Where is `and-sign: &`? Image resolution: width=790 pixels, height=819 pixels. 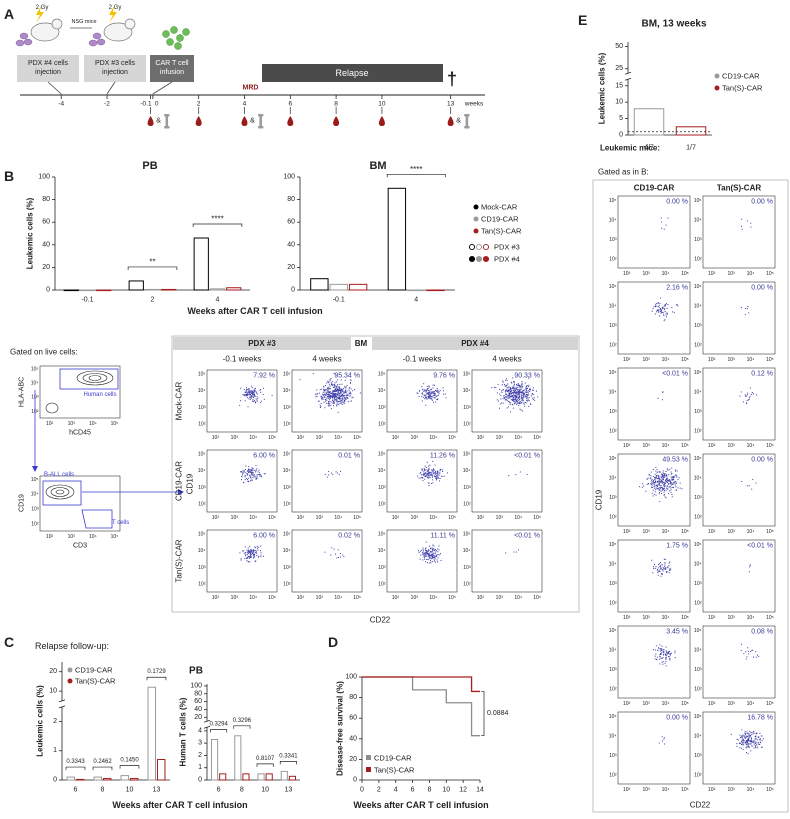
and-sign: & is located at coordinates (252, 121).